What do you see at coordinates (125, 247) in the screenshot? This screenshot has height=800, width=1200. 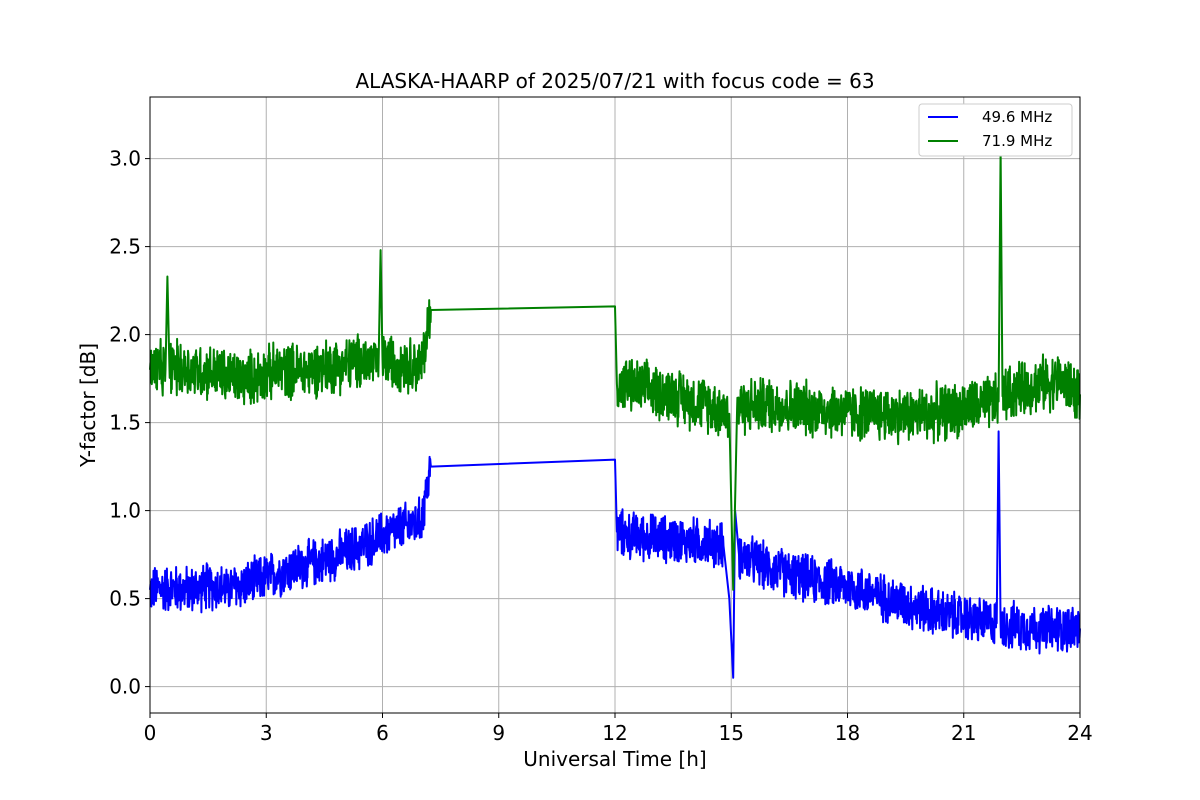 I see `y-tick-label: 2.5` at bounding box center [125, 247].